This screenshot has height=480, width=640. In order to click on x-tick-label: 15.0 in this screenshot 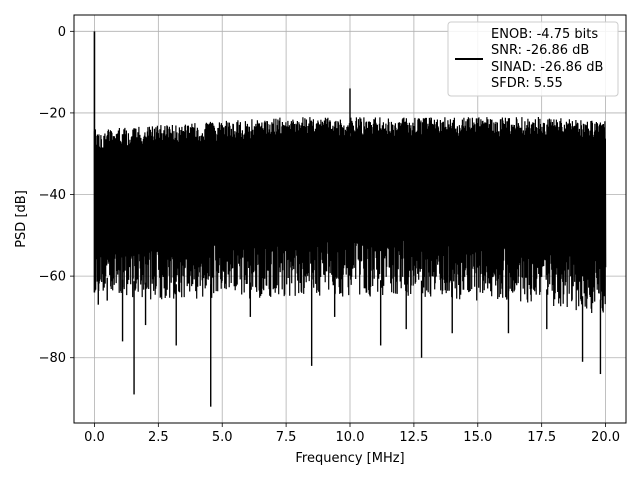, I will do `click(477, 437)`.